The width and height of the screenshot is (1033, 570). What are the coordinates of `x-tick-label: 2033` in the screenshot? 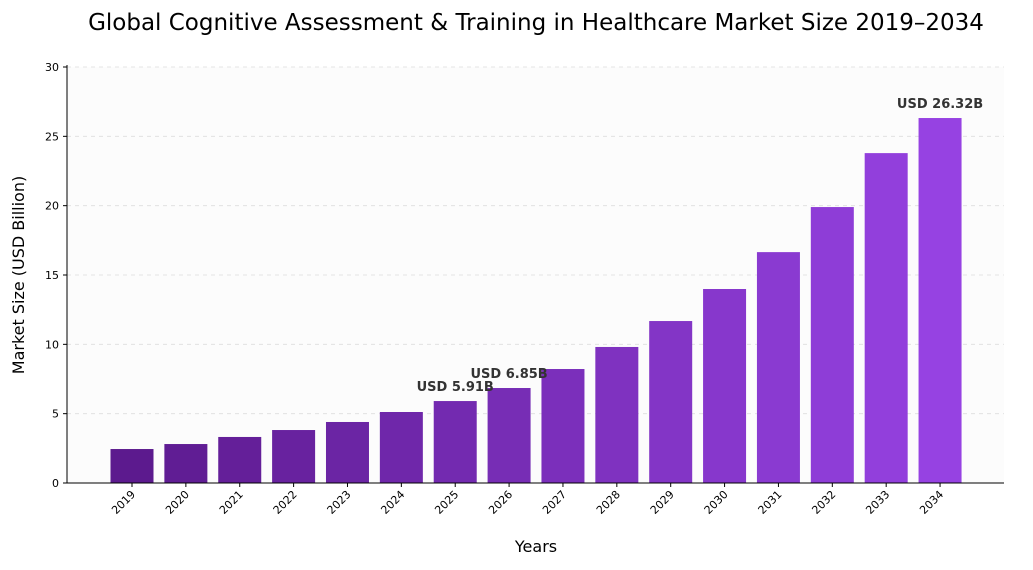 It's located at (877, 502).